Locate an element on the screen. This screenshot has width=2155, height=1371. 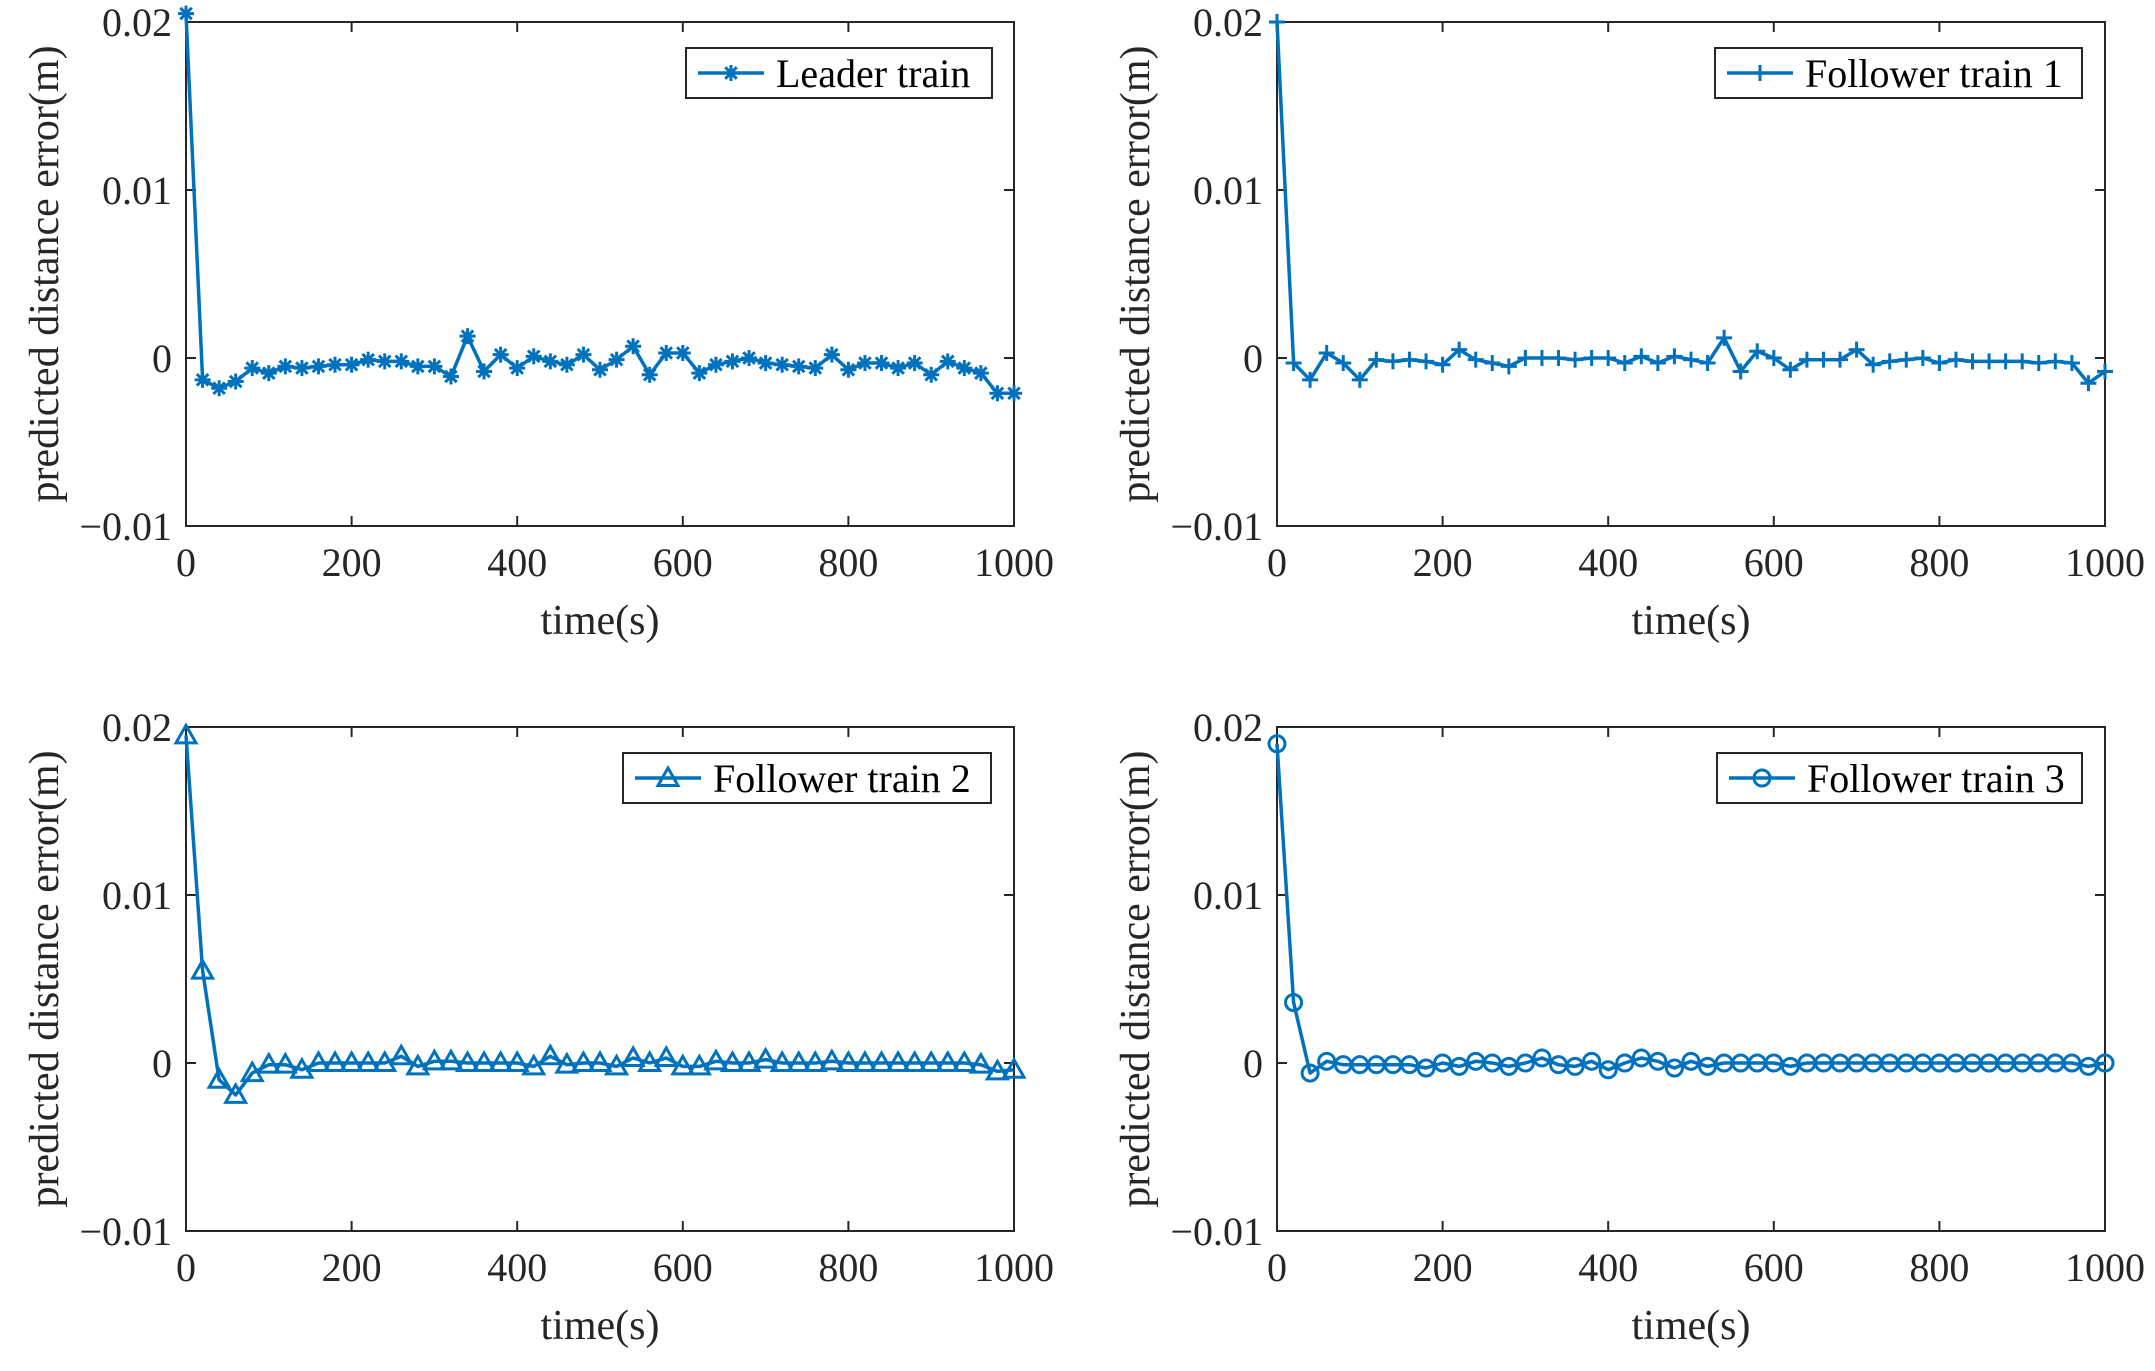
legend-label: Follower train 1 is located at coordinates (1934, 73).